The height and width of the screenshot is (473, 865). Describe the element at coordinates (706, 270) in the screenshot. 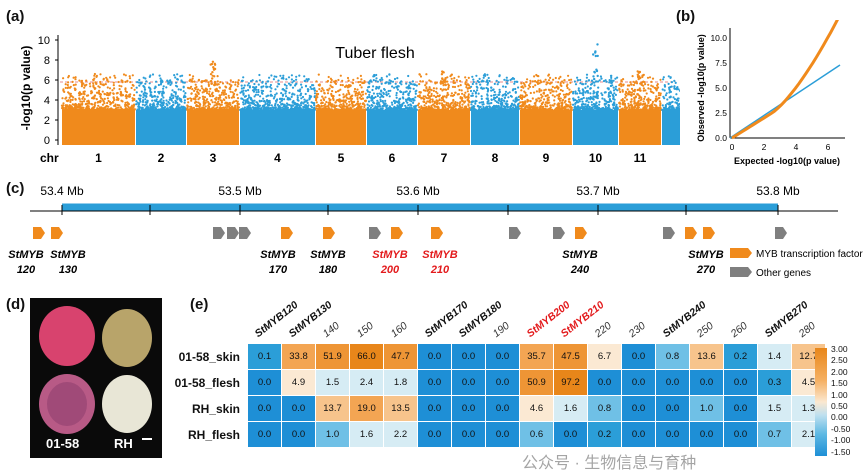

I see `gene-number: 270` at that location.